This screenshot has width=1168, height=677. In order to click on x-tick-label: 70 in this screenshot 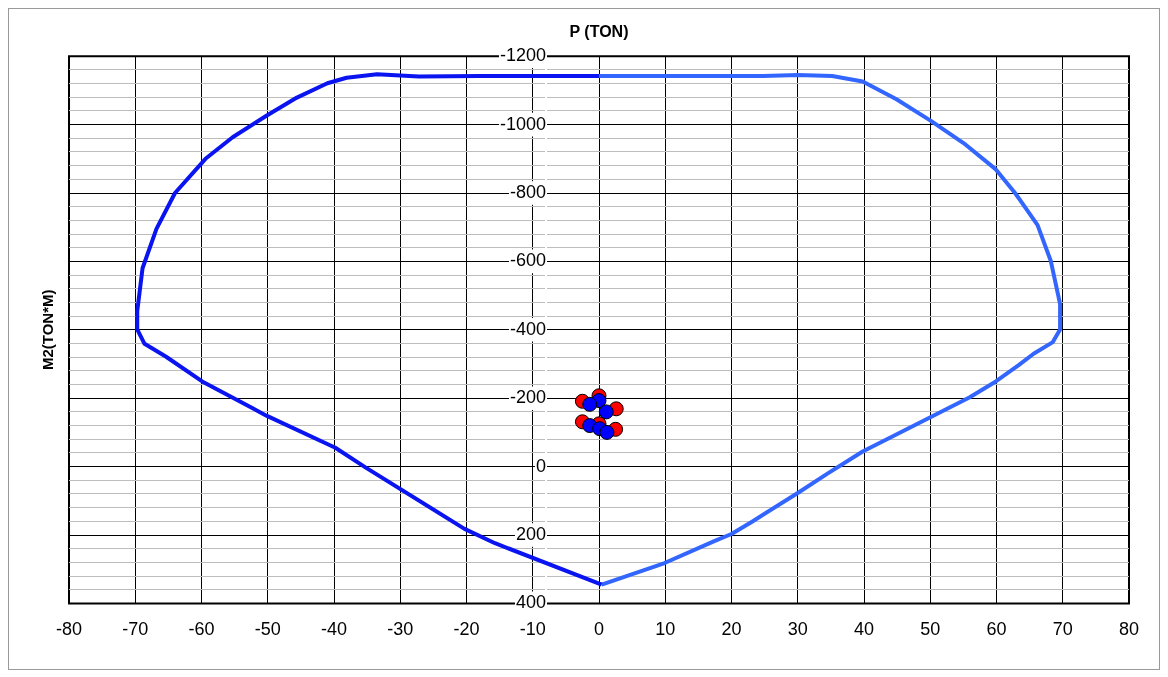, I will do `click(1062, 629)`.